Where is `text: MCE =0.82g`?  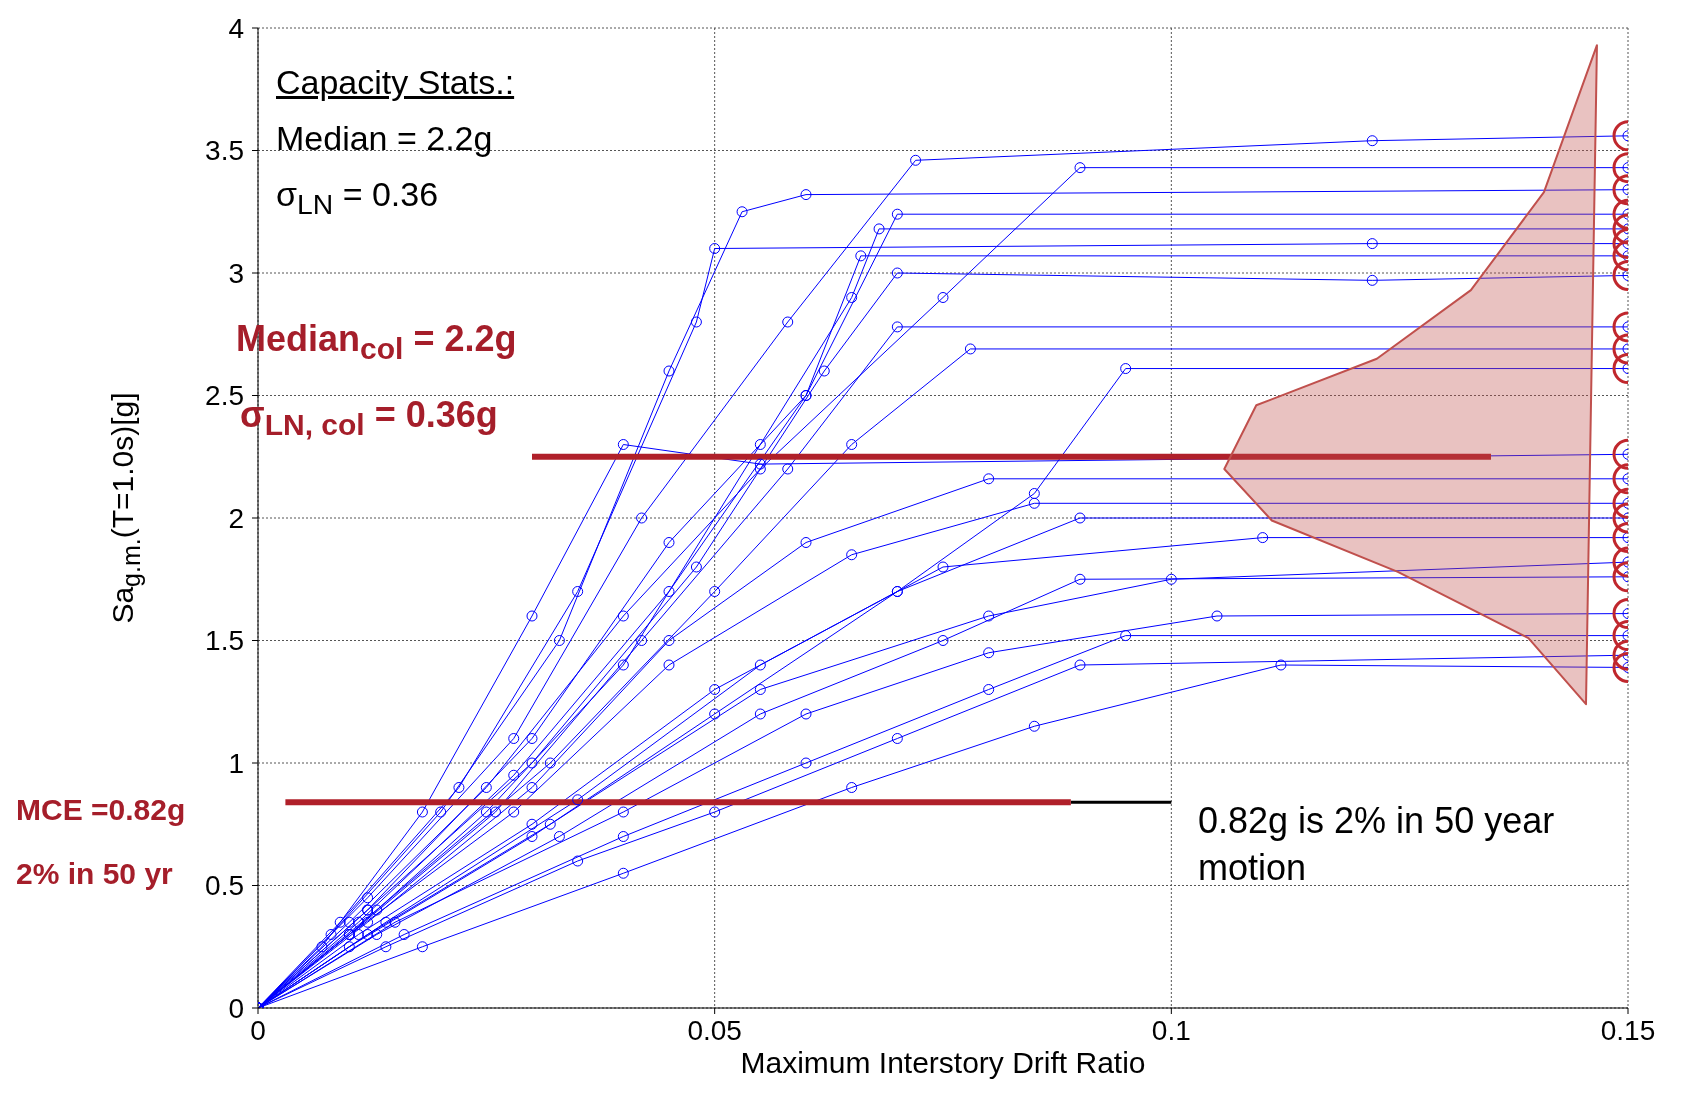 text: MCE =0.82g is located at coordinates (101, 810).